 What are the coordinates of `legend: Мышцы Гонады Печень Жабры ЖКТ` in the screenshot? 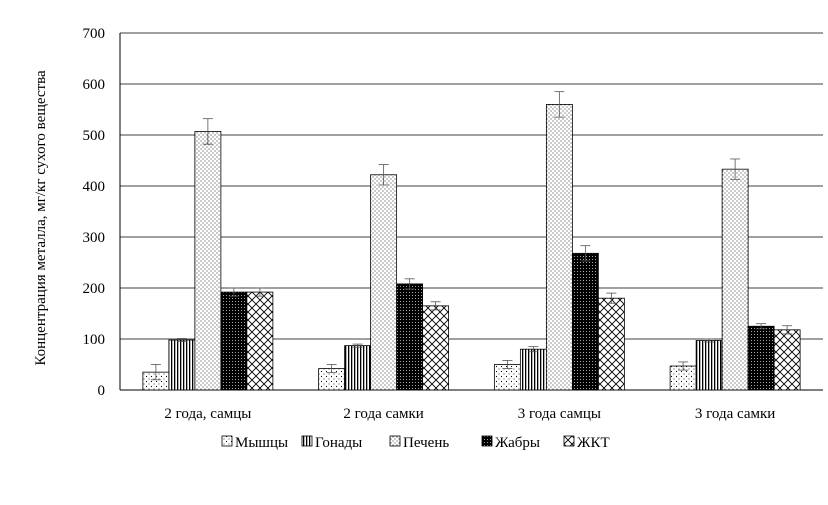 It's located at (415, 443).